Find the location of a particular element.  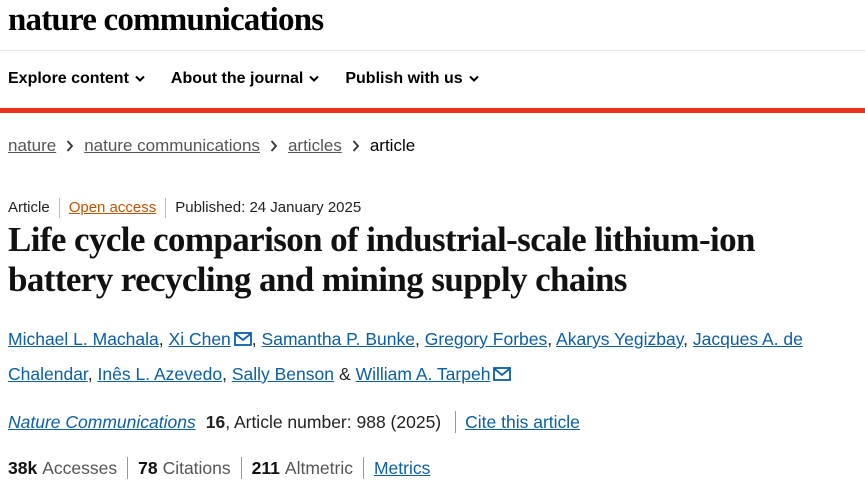

breadcrumb-current: article is located at coordinates (392, 145).